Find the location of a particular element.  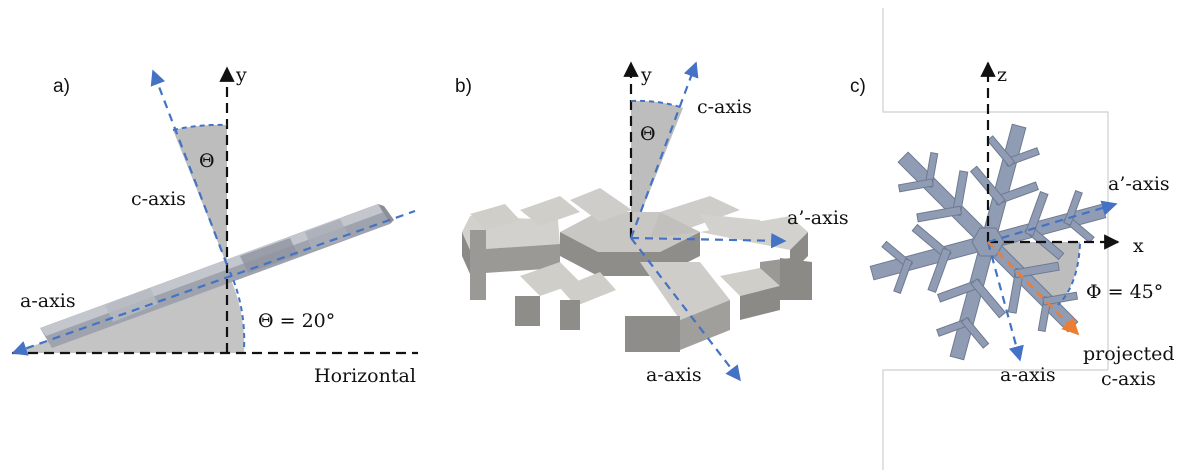

snowflake-crystal-faceon is located at coordinates (988, 242).